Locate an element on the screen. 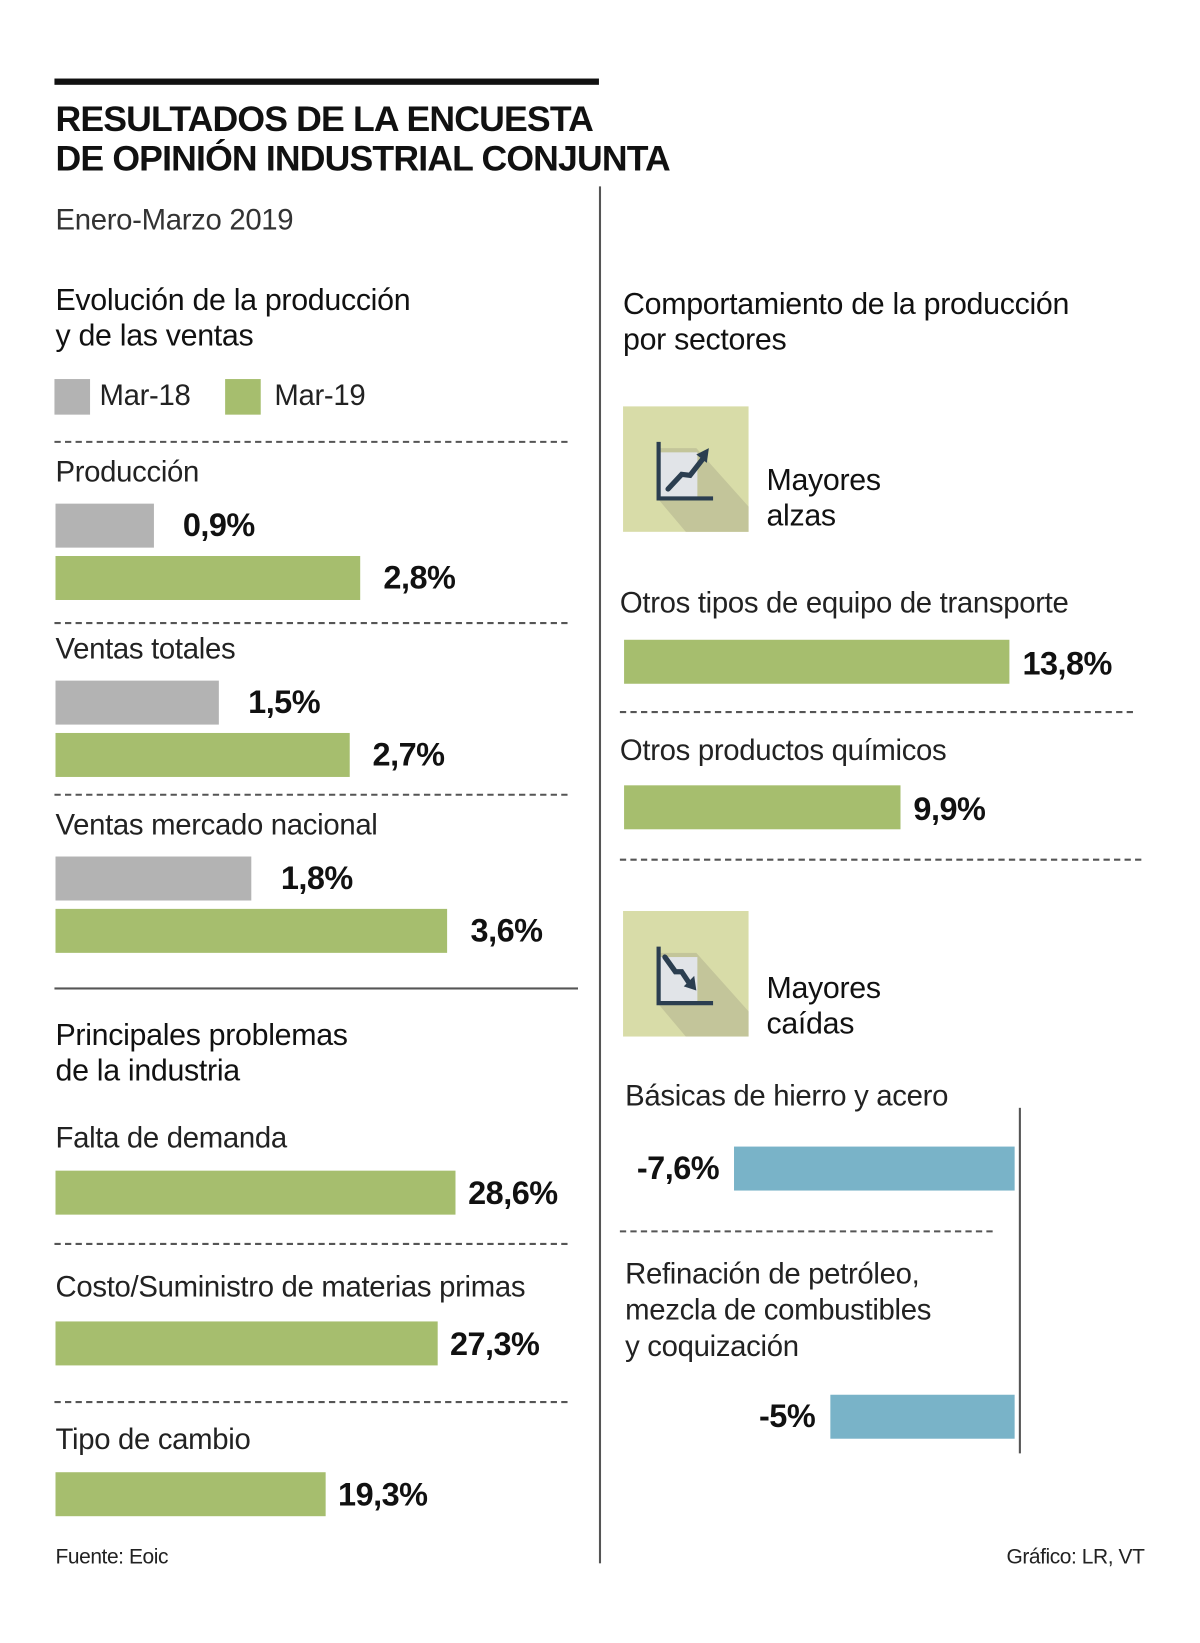 This screenshot has height=1643, width=1200. subtitle: Enero-Marzo 2019 is located at coordinates (174, 219).